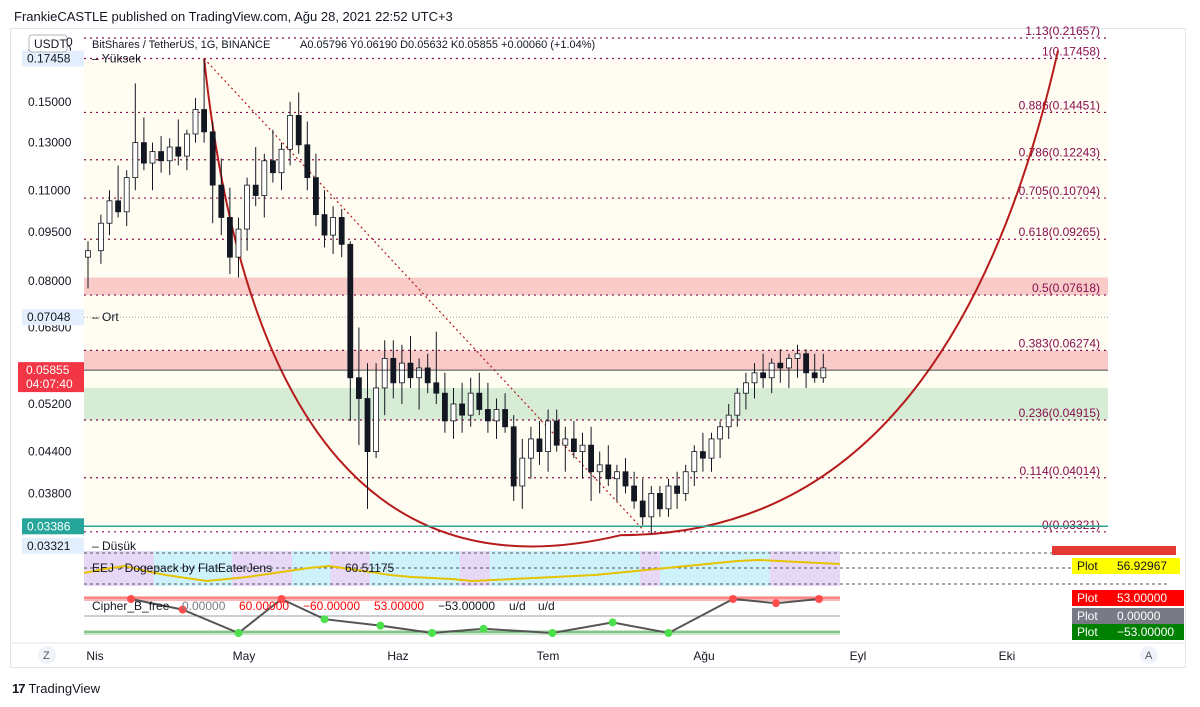  What do you see at coordinates (858, 656) in the screenshot?
I see `x-tick-5: Eyl` at bounding box center [858, 656].